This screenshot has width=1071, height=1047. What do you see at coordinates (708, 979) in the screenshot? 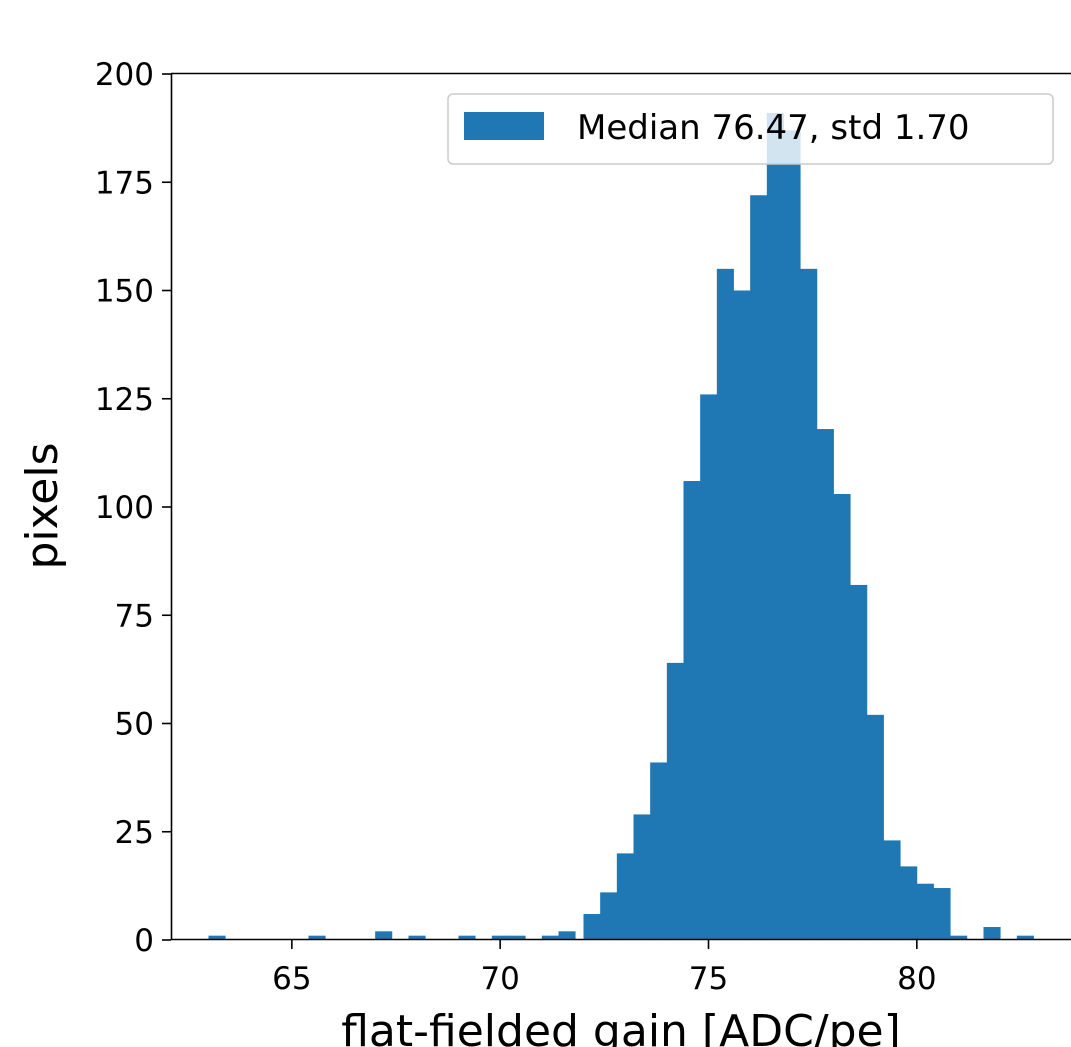
I see `x-tick-label: 75` at bounding box center [708, 979].